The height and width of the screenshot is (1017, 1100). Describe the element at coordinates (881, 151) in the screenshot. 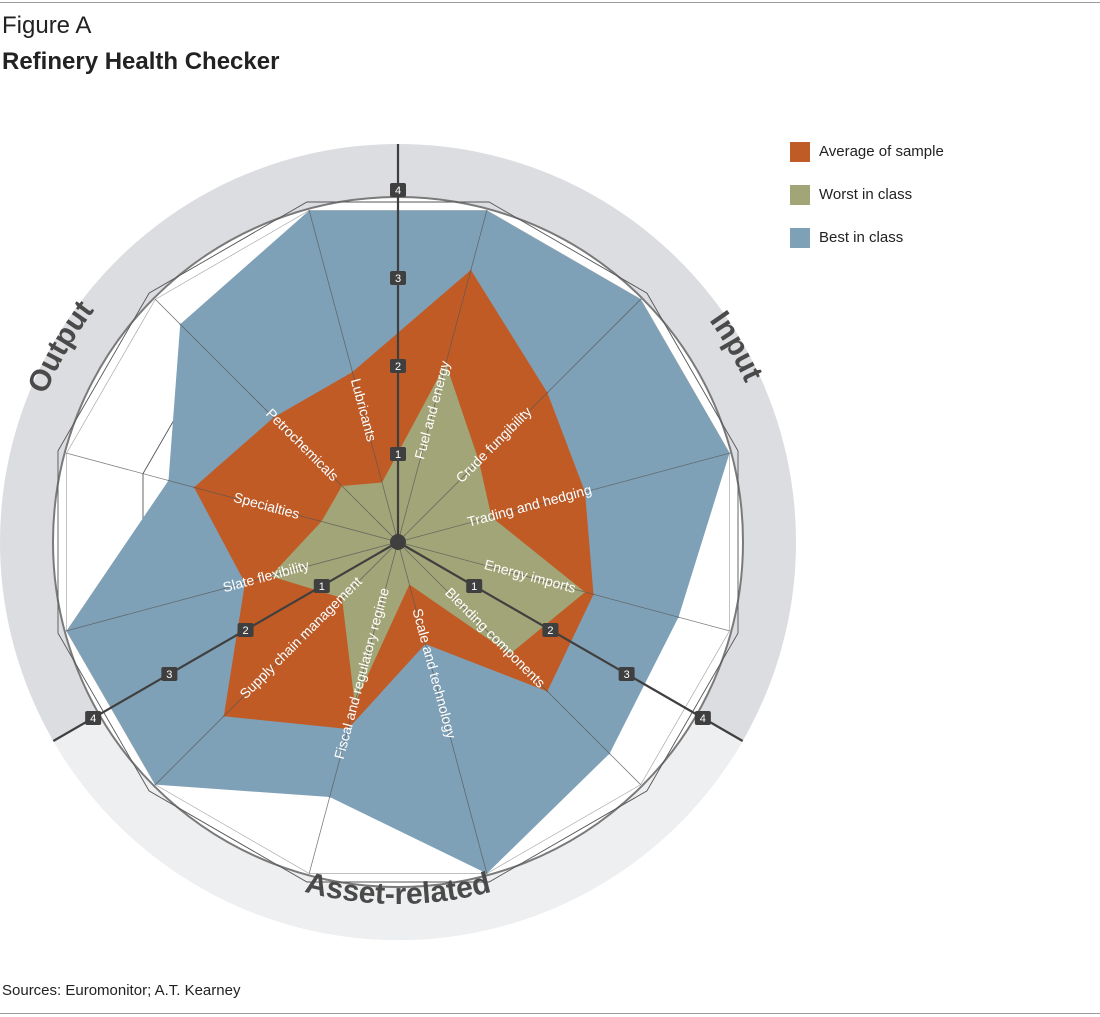

I see `legend-label-average: Average of sample` at that location.